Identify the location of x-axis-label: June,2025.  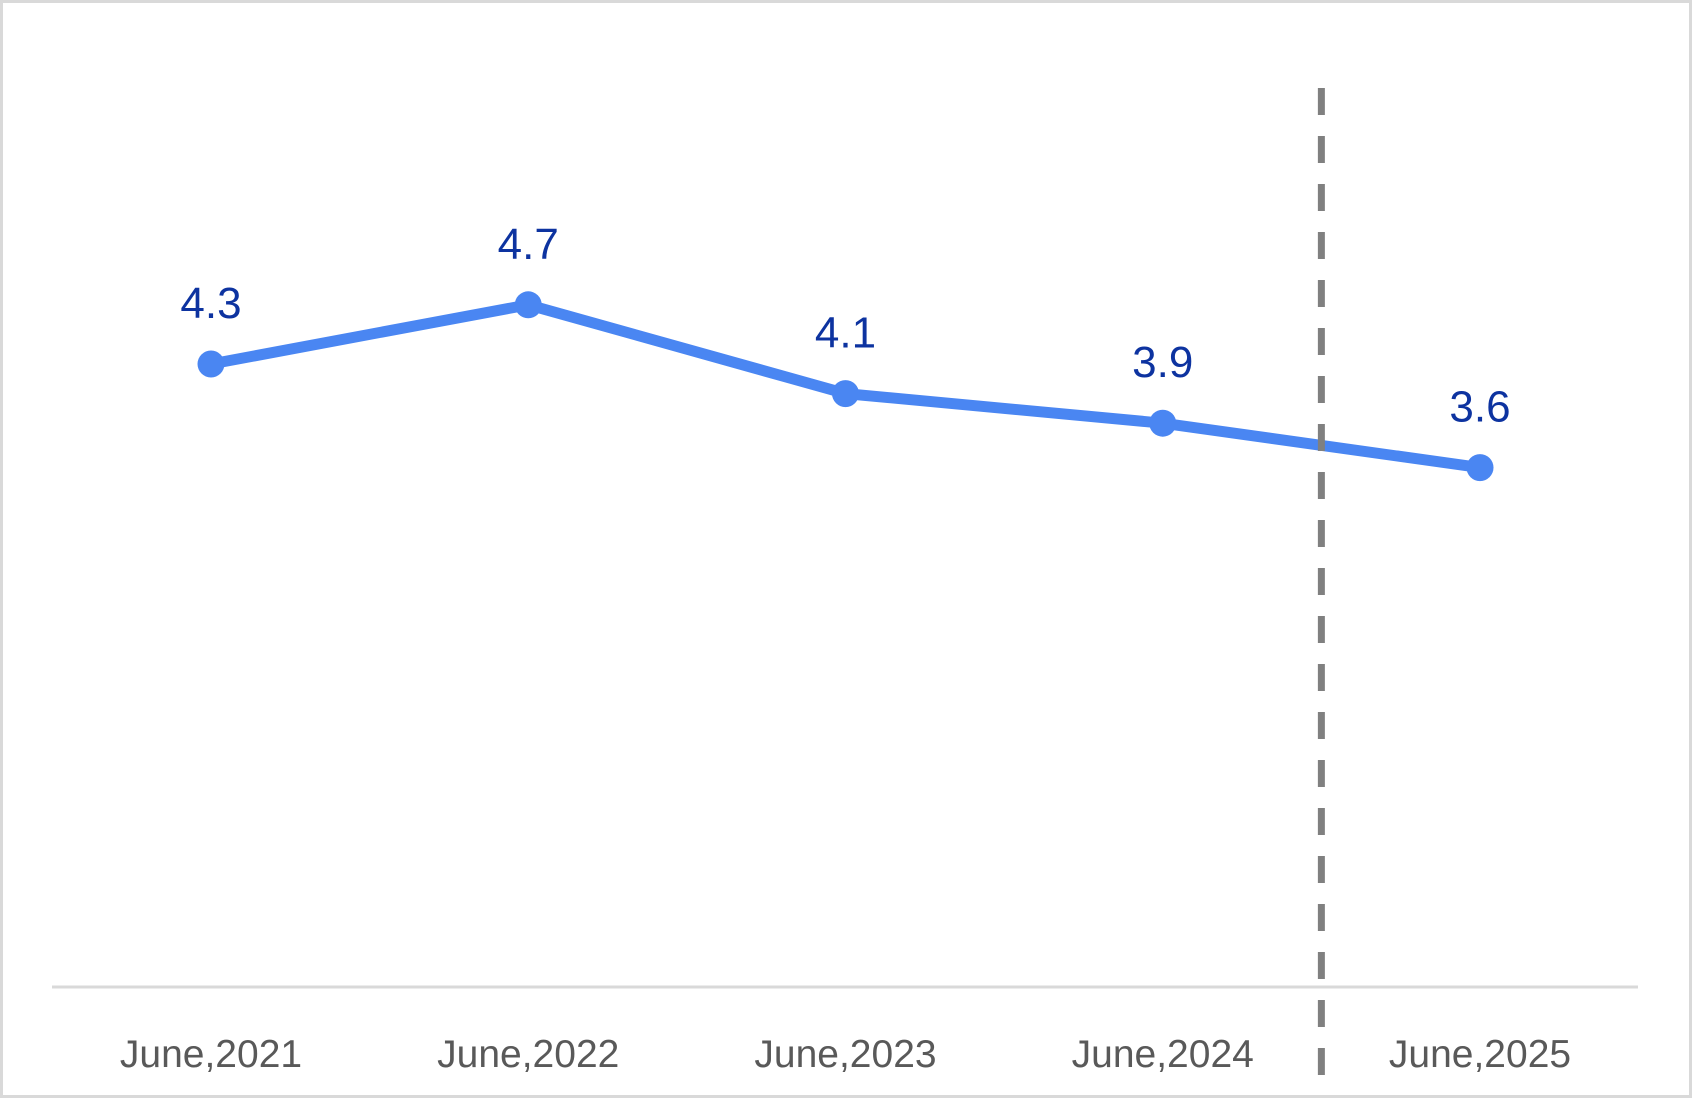
(1480, 1054).